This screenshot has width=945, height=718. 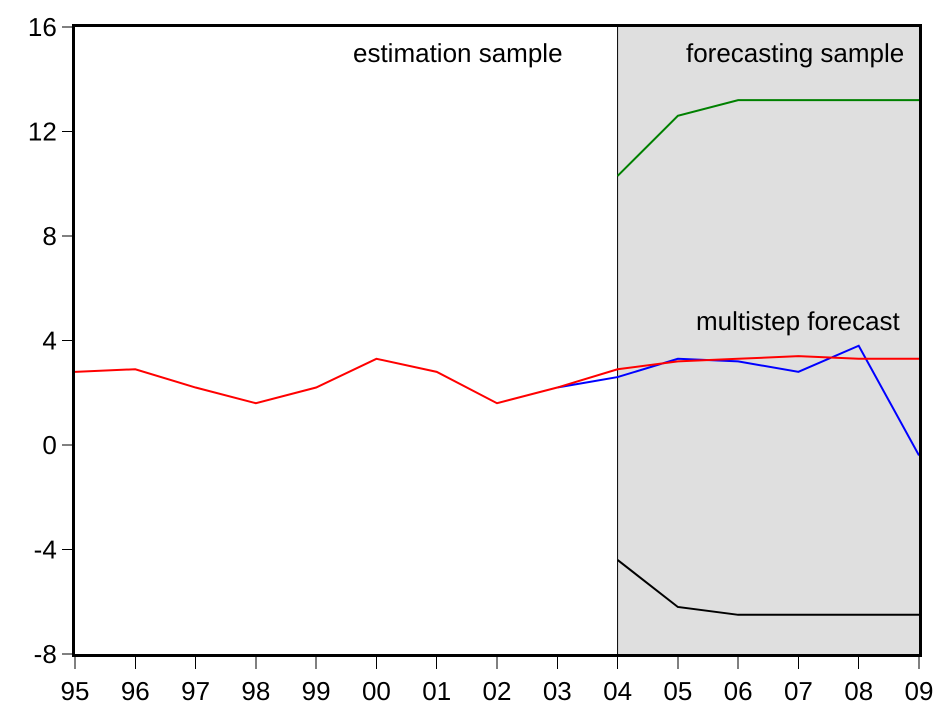 I want to click on y-tick-label: 16, so click(x=42, y=27).